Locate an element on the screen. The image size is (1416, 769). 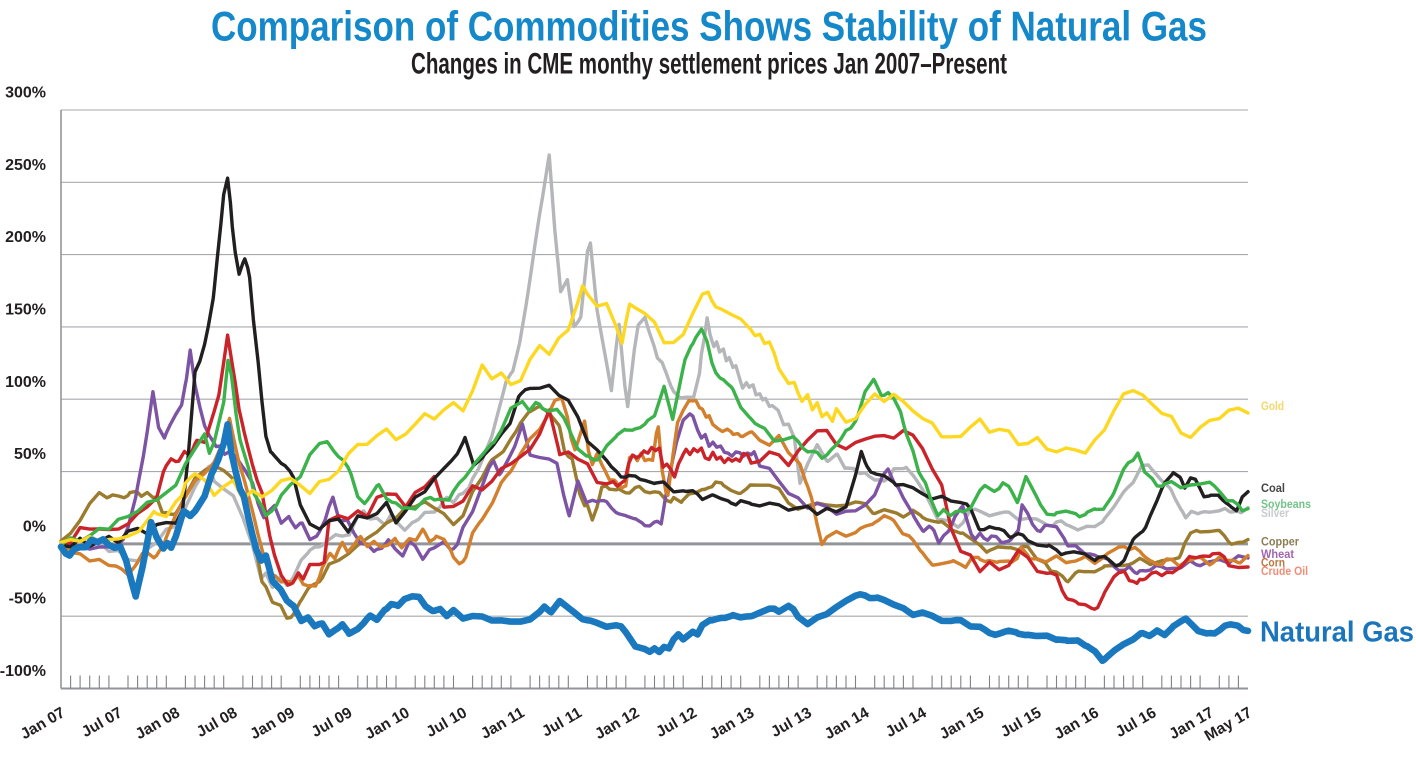
svg-text: Crude Oil is located at coordinates (1284, 572).